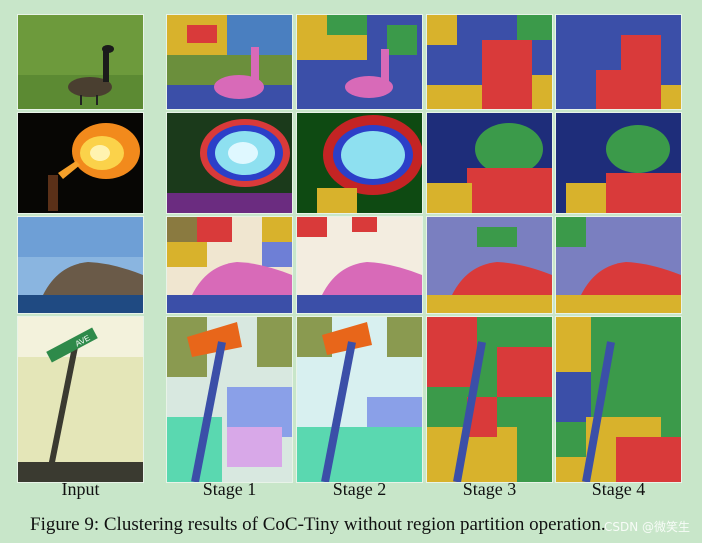  What do you see at coordinates (618, 163) in the screenshot?
I see `stage4-fire` at bounding box center [618, 163].